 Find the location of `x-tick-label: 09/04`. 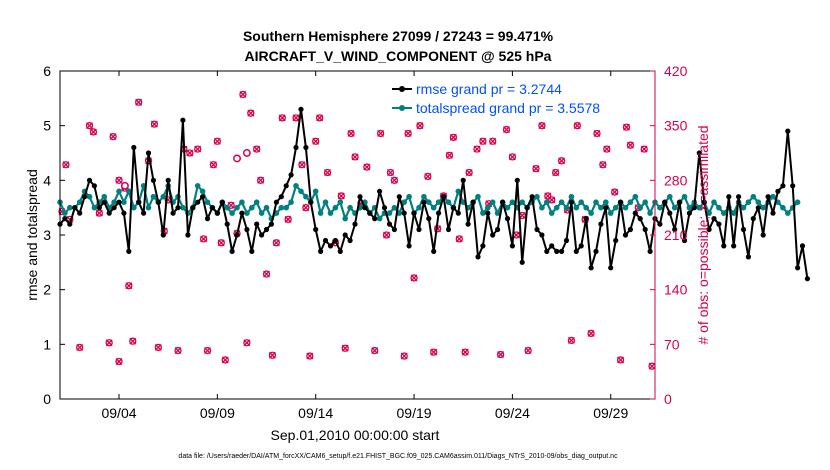

x-tick-label: 09/04 is located at coordinates (118, 413).